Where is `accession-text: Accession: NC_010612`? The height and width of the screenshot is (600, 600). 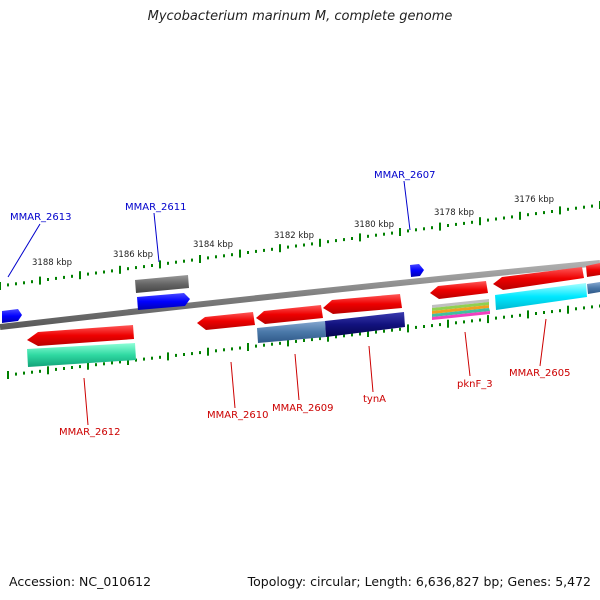
accession-text: Accession: NC_010612 is located at coordinates (80, 581).